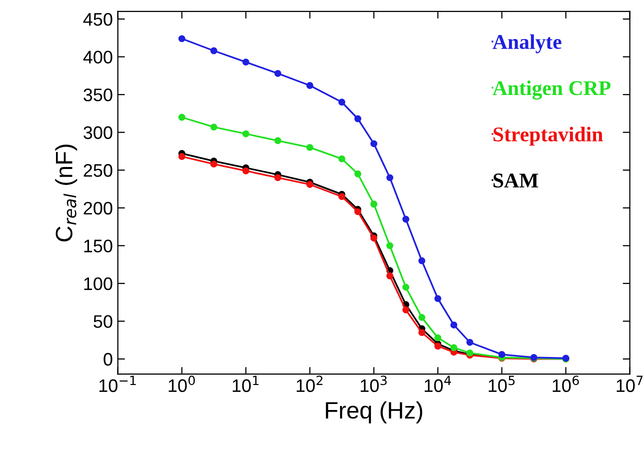 The image size is (644, 459). Describe the element at coordinates (97, 57) in the screenshot. I see `y-tick-label: 400` at that location.